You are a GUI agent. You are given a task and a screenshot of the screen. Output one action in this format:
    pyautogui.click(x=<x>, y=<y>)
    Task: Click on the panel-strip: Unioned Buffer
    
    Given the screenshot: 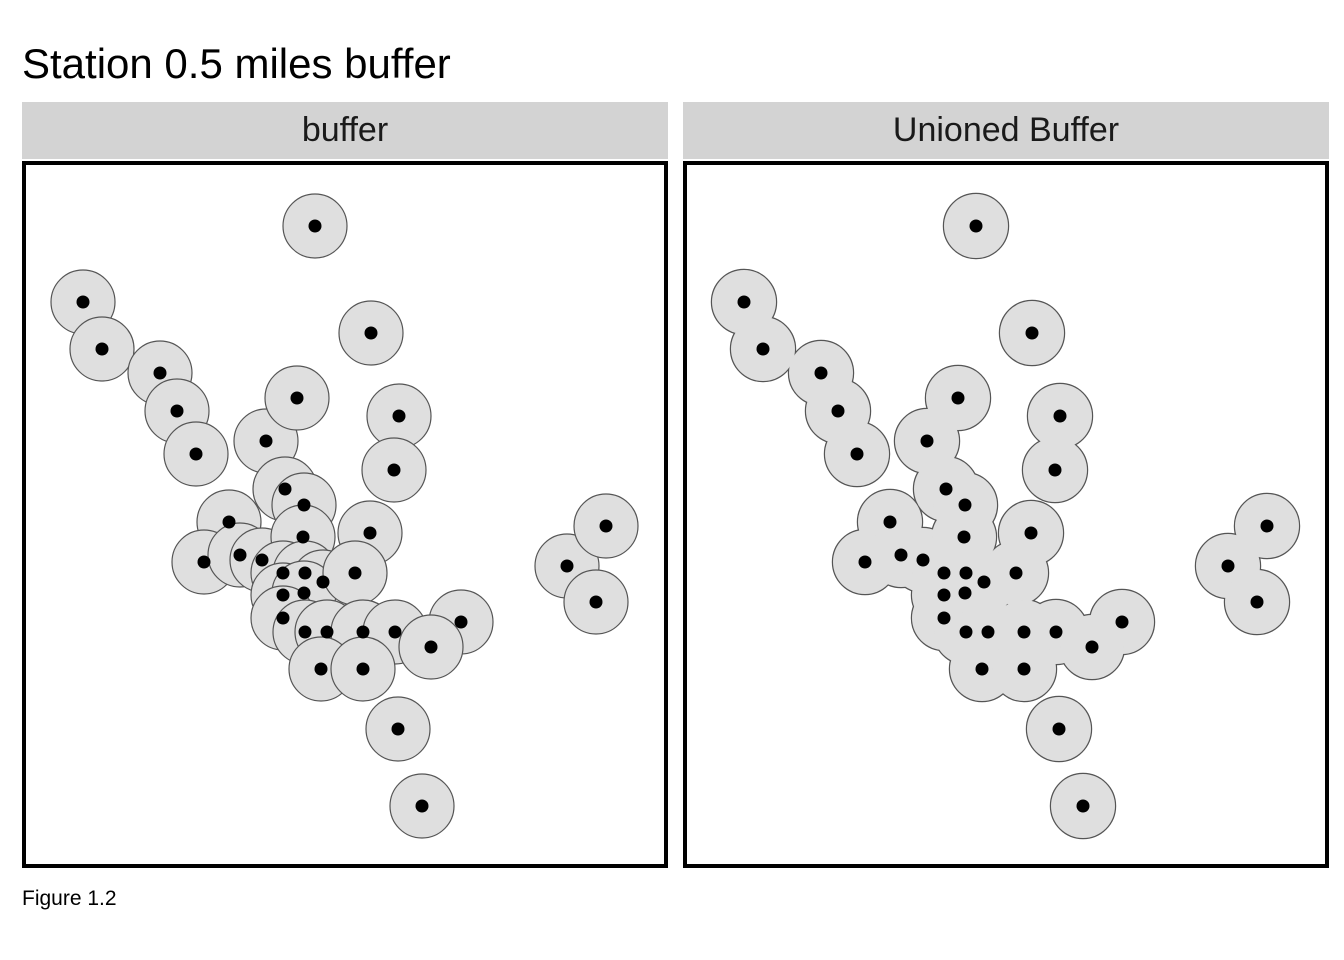 What is the action you would take?
    pyautogui.click(x=1006, y=130)
    